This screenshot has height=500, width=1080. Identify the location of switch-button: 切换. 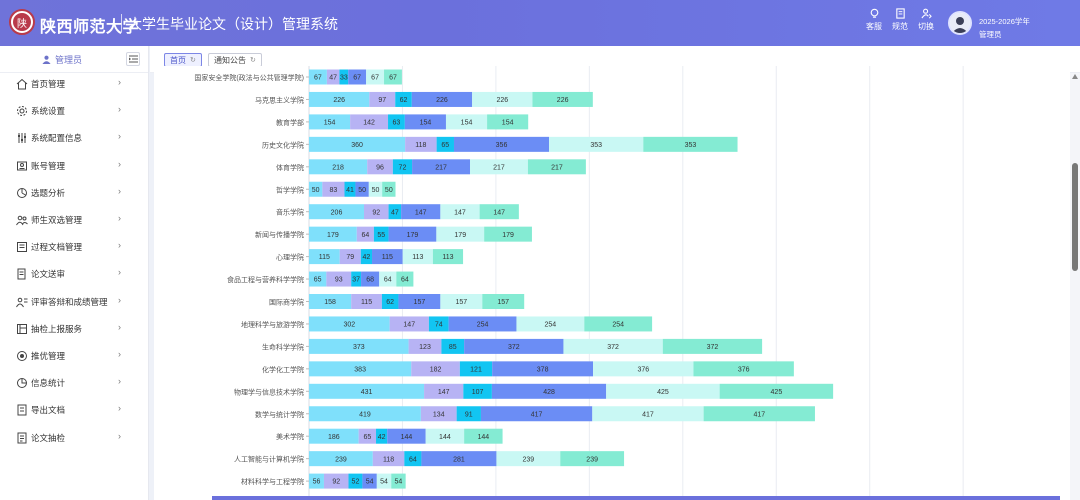
(926, 20).